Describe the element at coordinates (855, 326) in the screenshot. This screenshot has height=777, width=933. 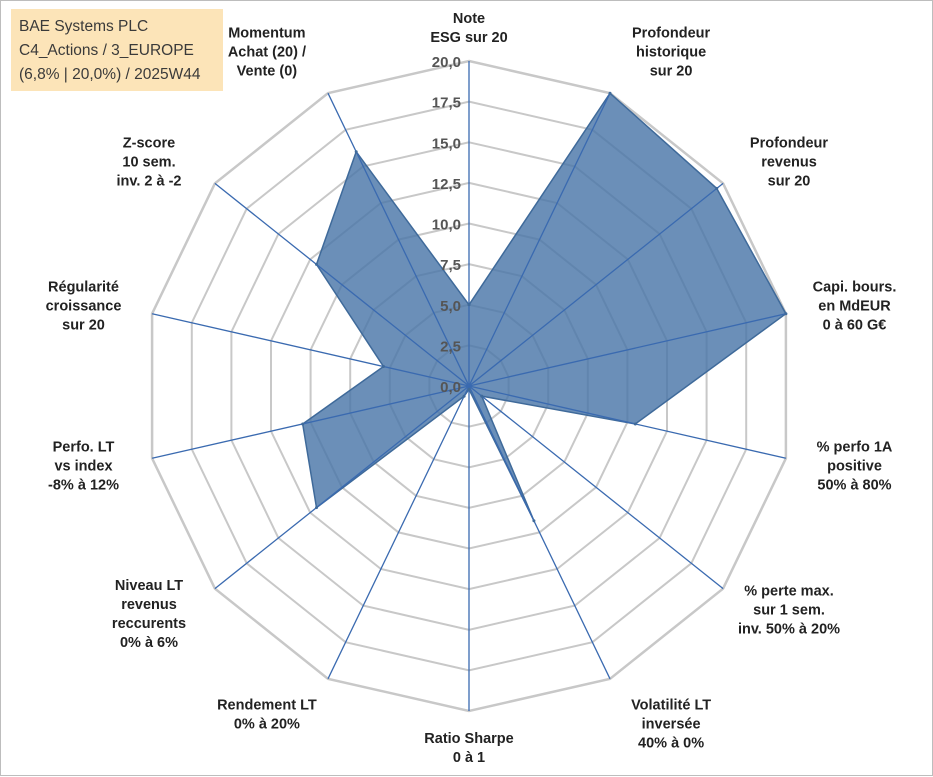
I see `axis-label-line: 0 à 60 G€` at that location.